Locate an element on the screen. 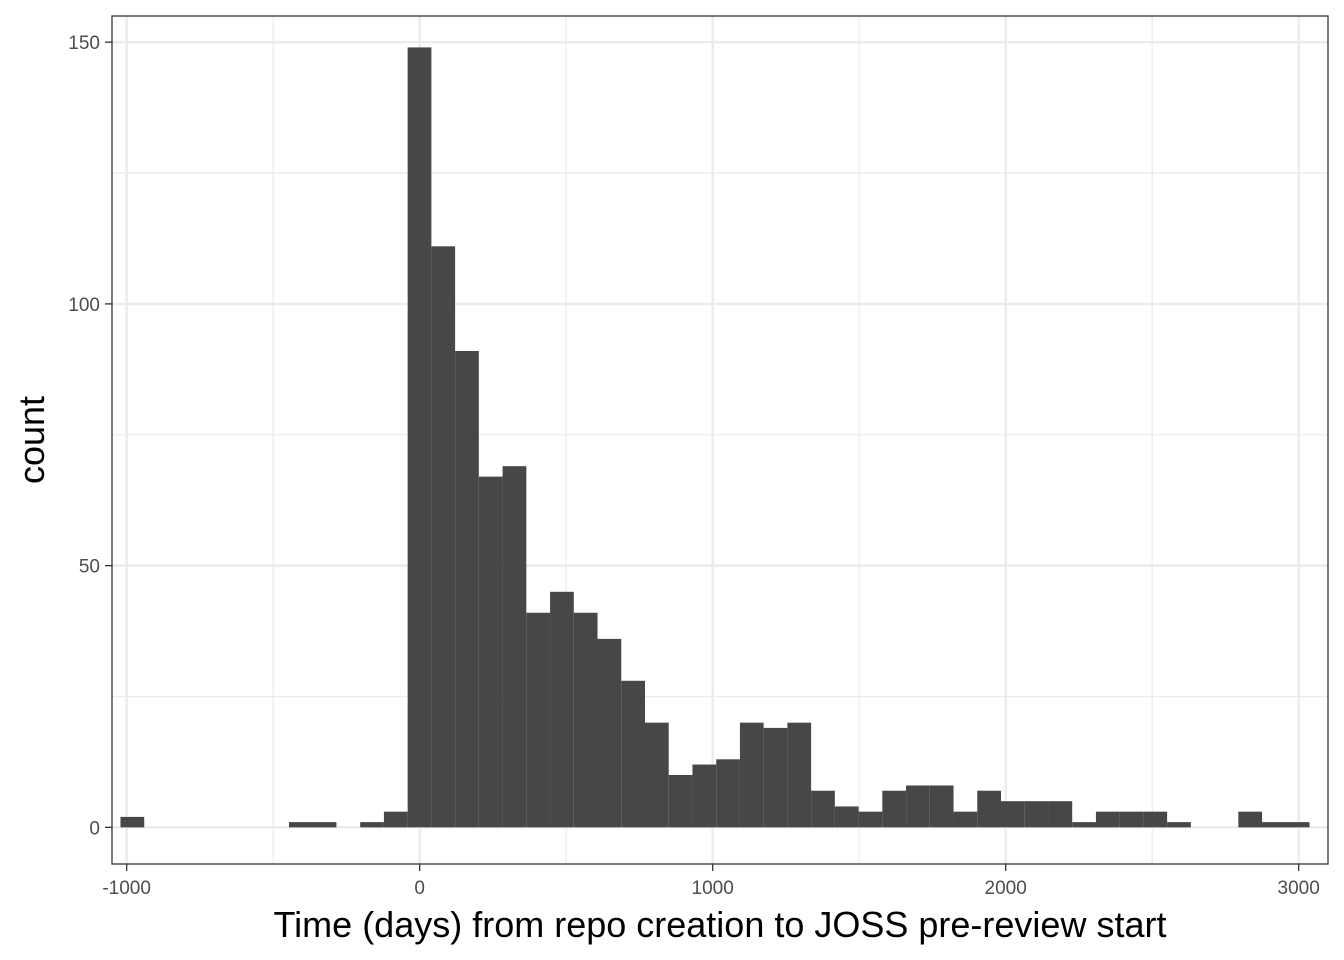  y-tick-label: 50 is located at coordinates (89, 567).